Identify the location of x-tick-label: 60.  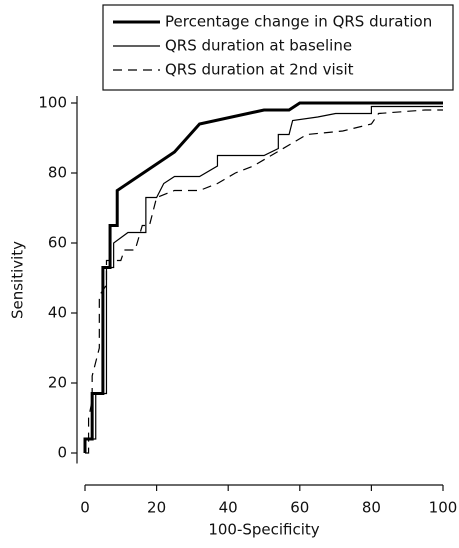
(299, 508).